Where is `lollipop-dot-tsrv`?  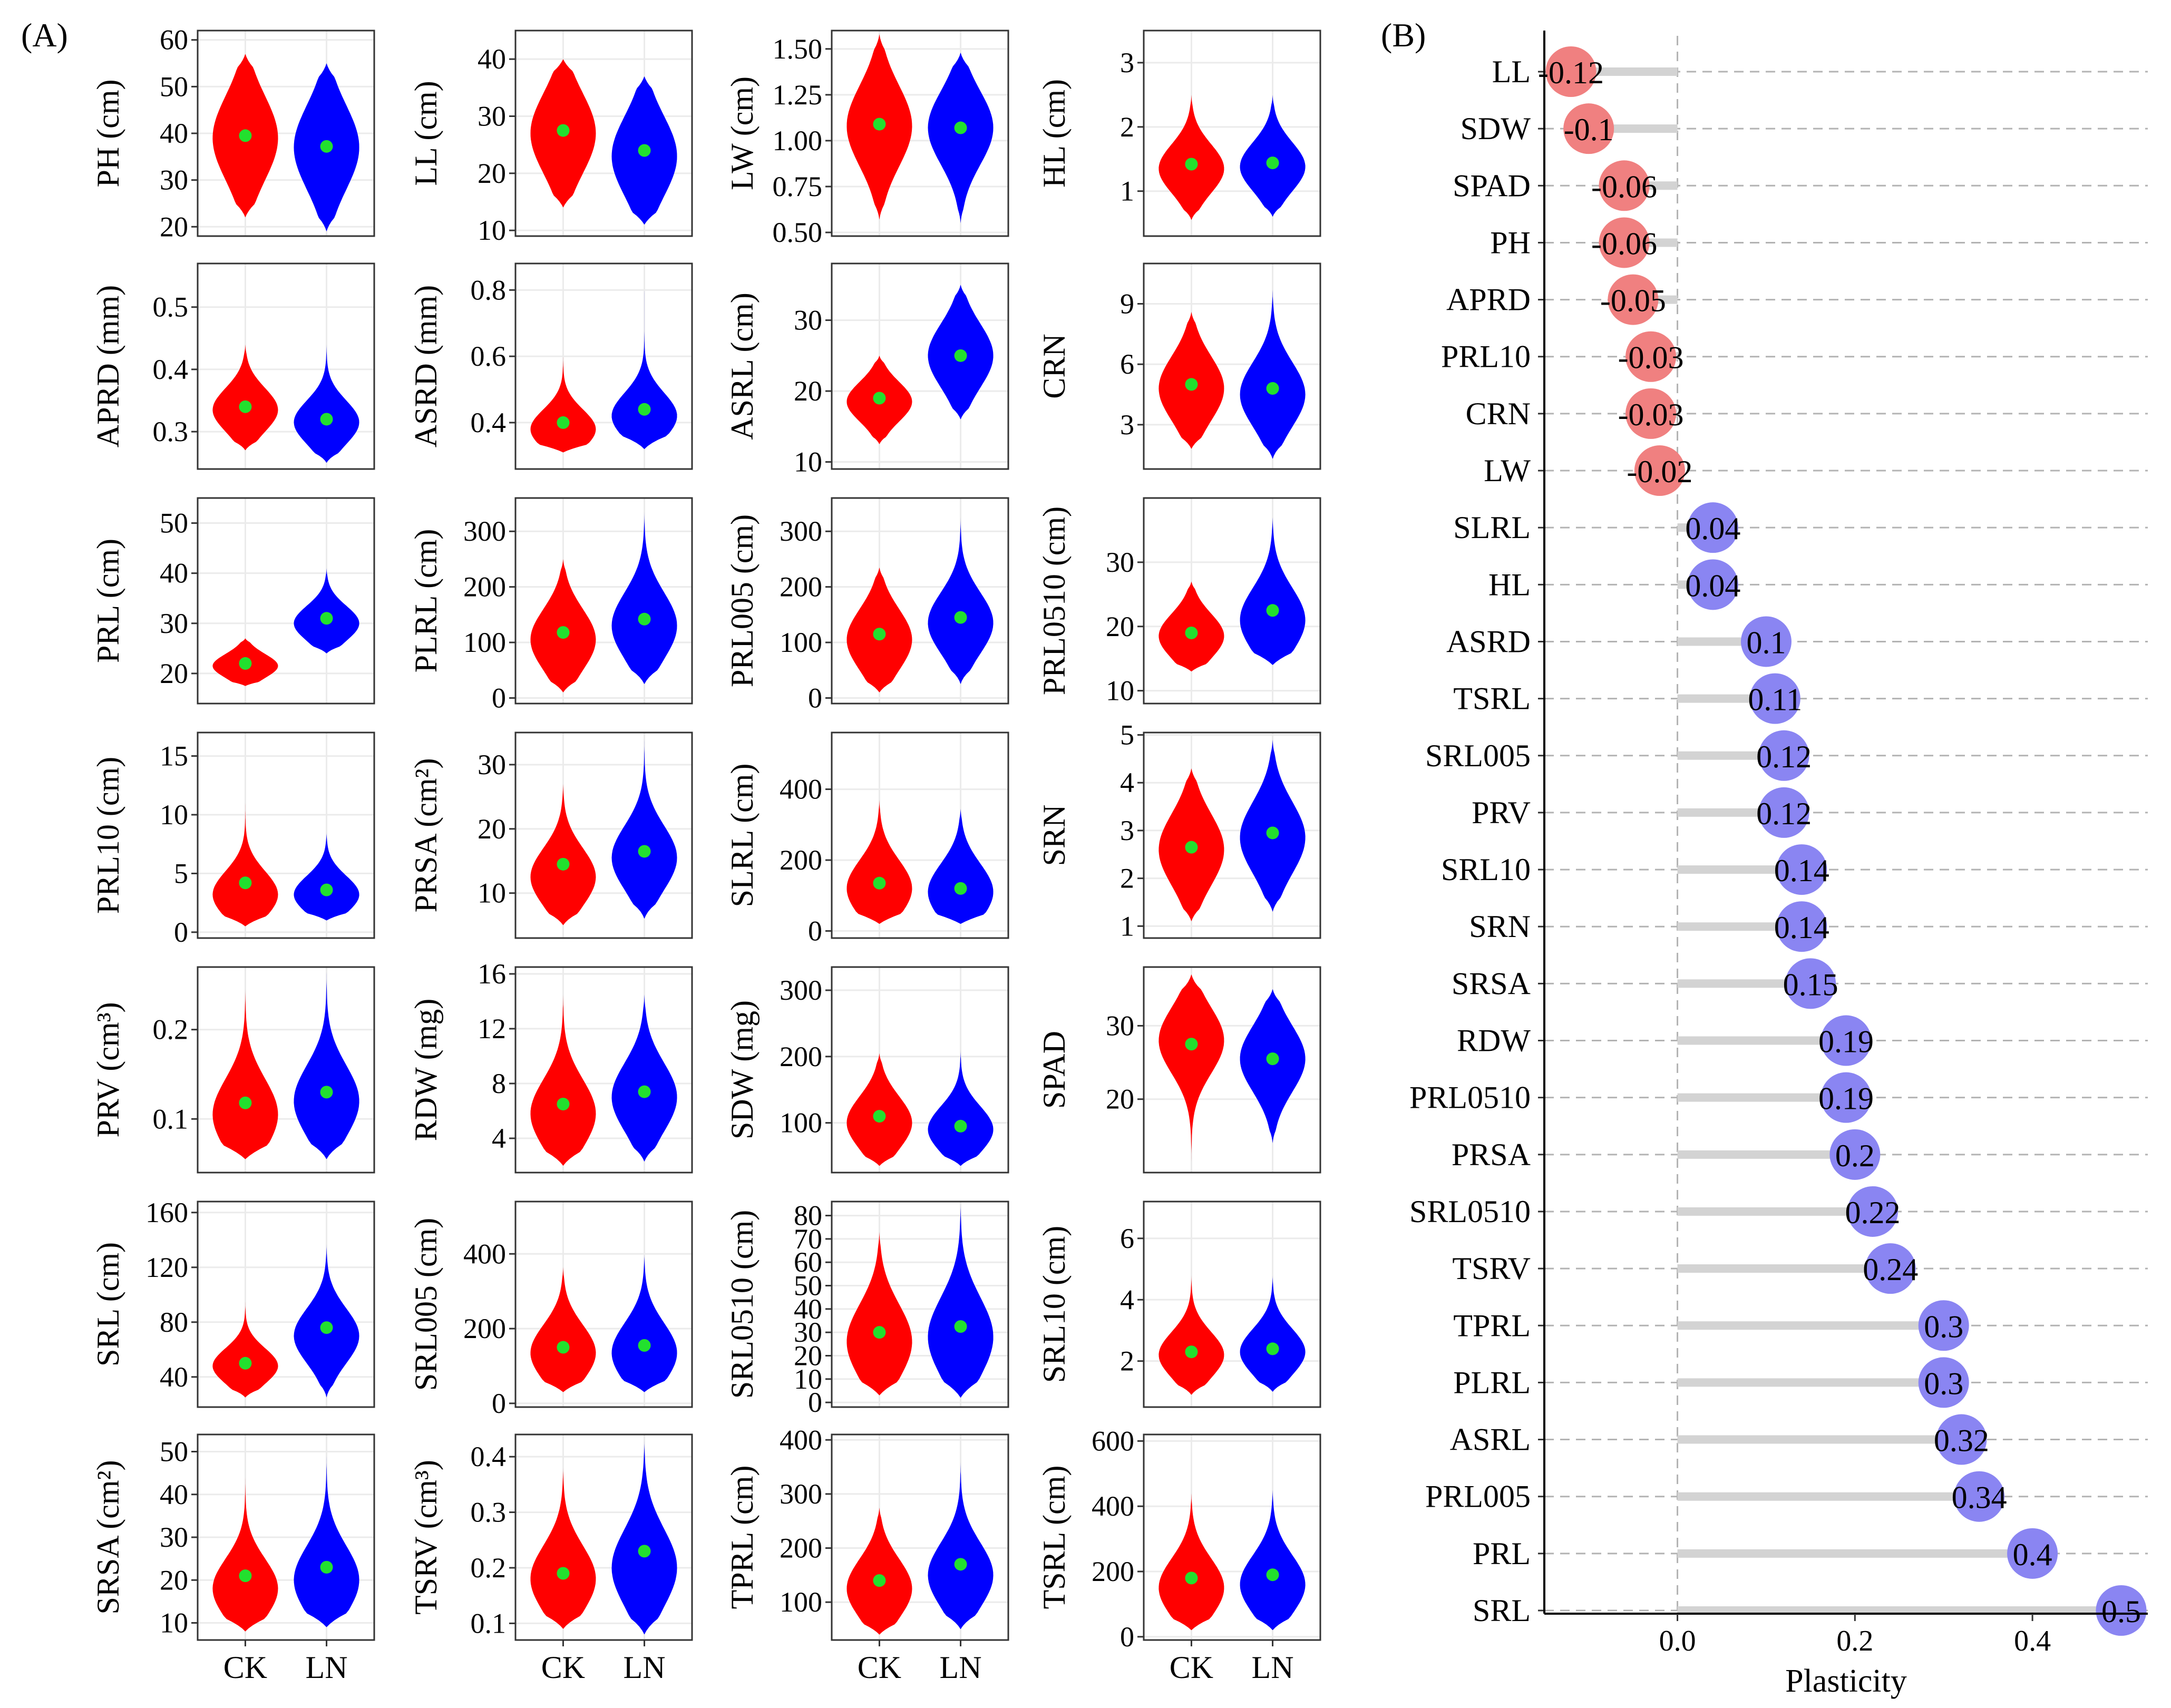
lollipop-dot-tsrv is located at coordinates (1891, 1268).